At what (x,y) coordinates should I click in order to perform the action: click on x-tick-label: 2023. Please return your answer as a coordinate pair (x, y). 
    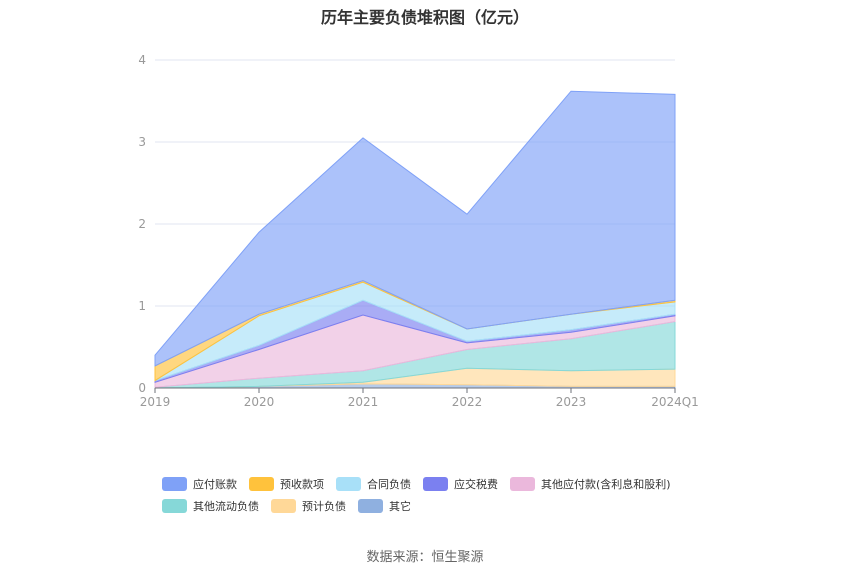
    Looking at the image, I should click on (571, 402).